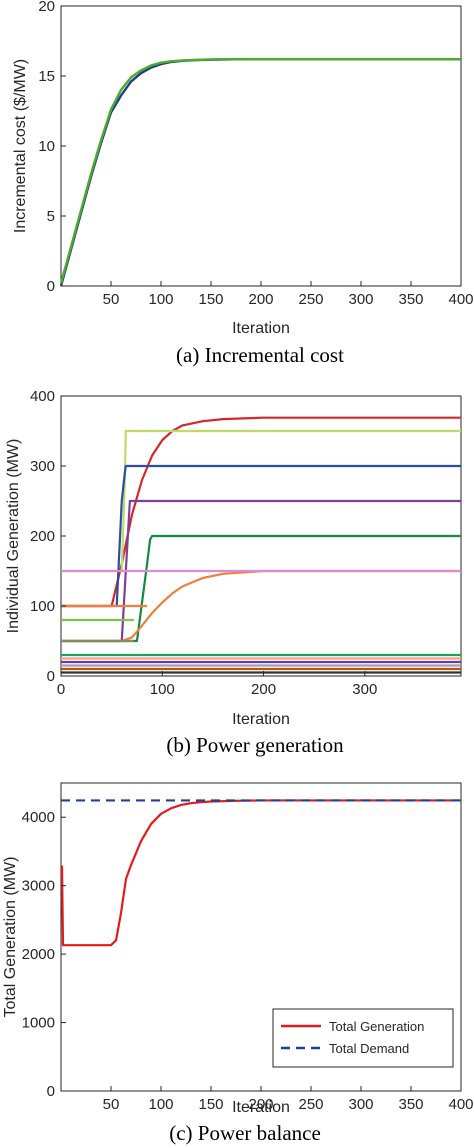 Image resolution: width=474 pixels, height=1148 pixels. Describe the element at coordinates (42, 606) in the screenshot. I see `y-tick-label: 100` at that location.